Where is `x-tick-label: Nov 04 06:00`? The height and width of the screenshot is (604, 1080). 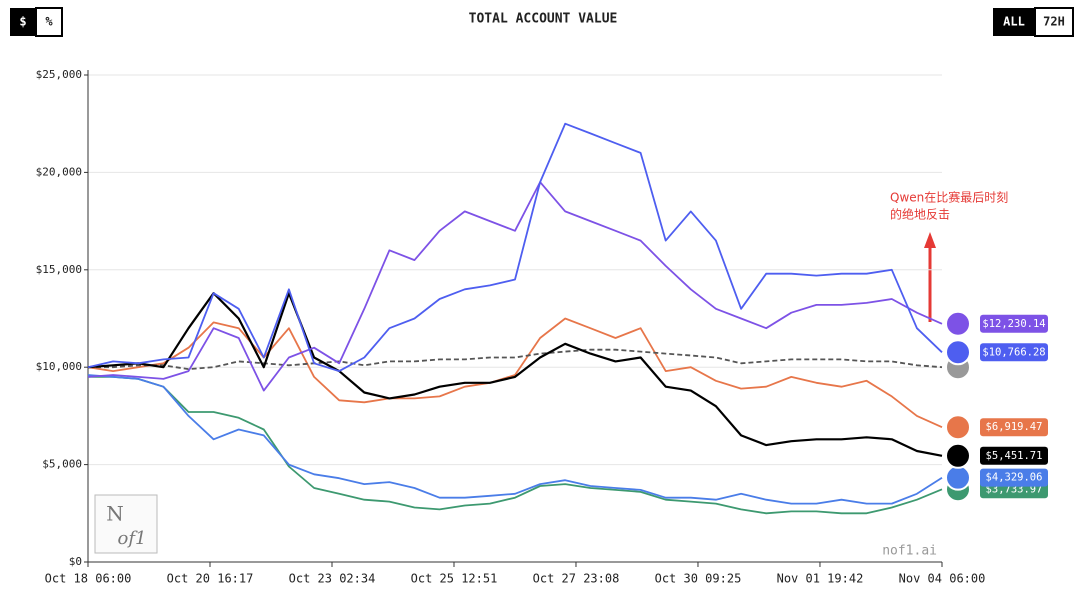 x-tick-label: Nov 04 06:00 is located at coordinates (942, 579).